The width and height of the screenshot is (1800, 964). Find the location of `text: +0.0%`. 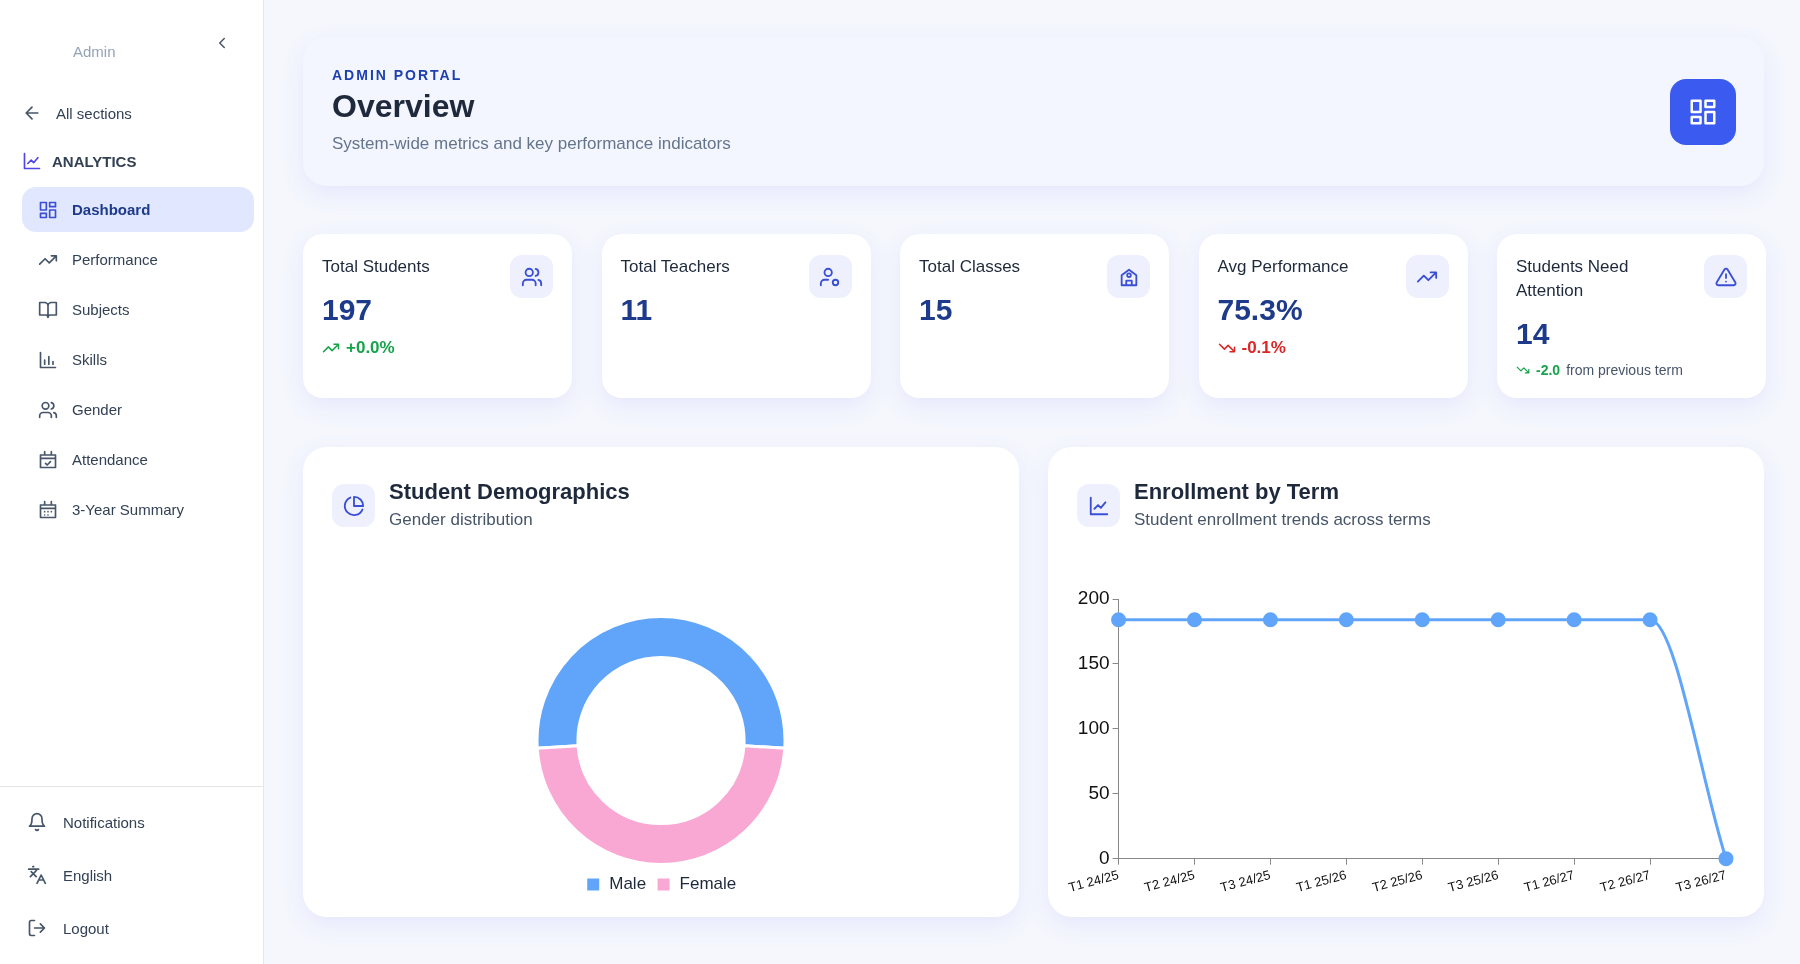

text: +0.0% is located at coordinates (370, 347).